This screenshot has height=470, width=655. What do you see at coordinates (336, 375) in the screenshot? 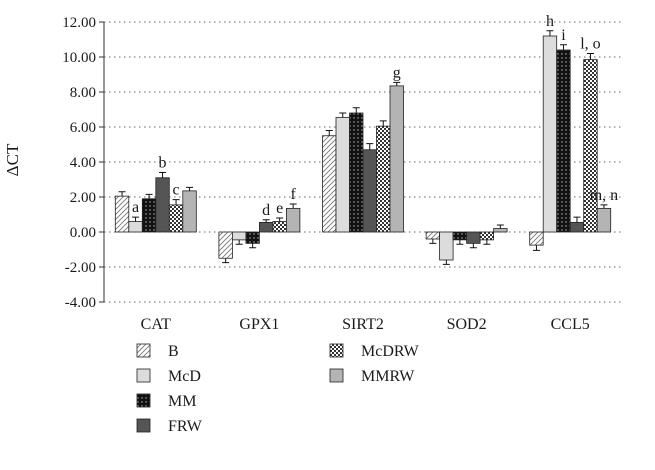
I see `legend-swatch-mmrw` at bounding box center [336, 375].